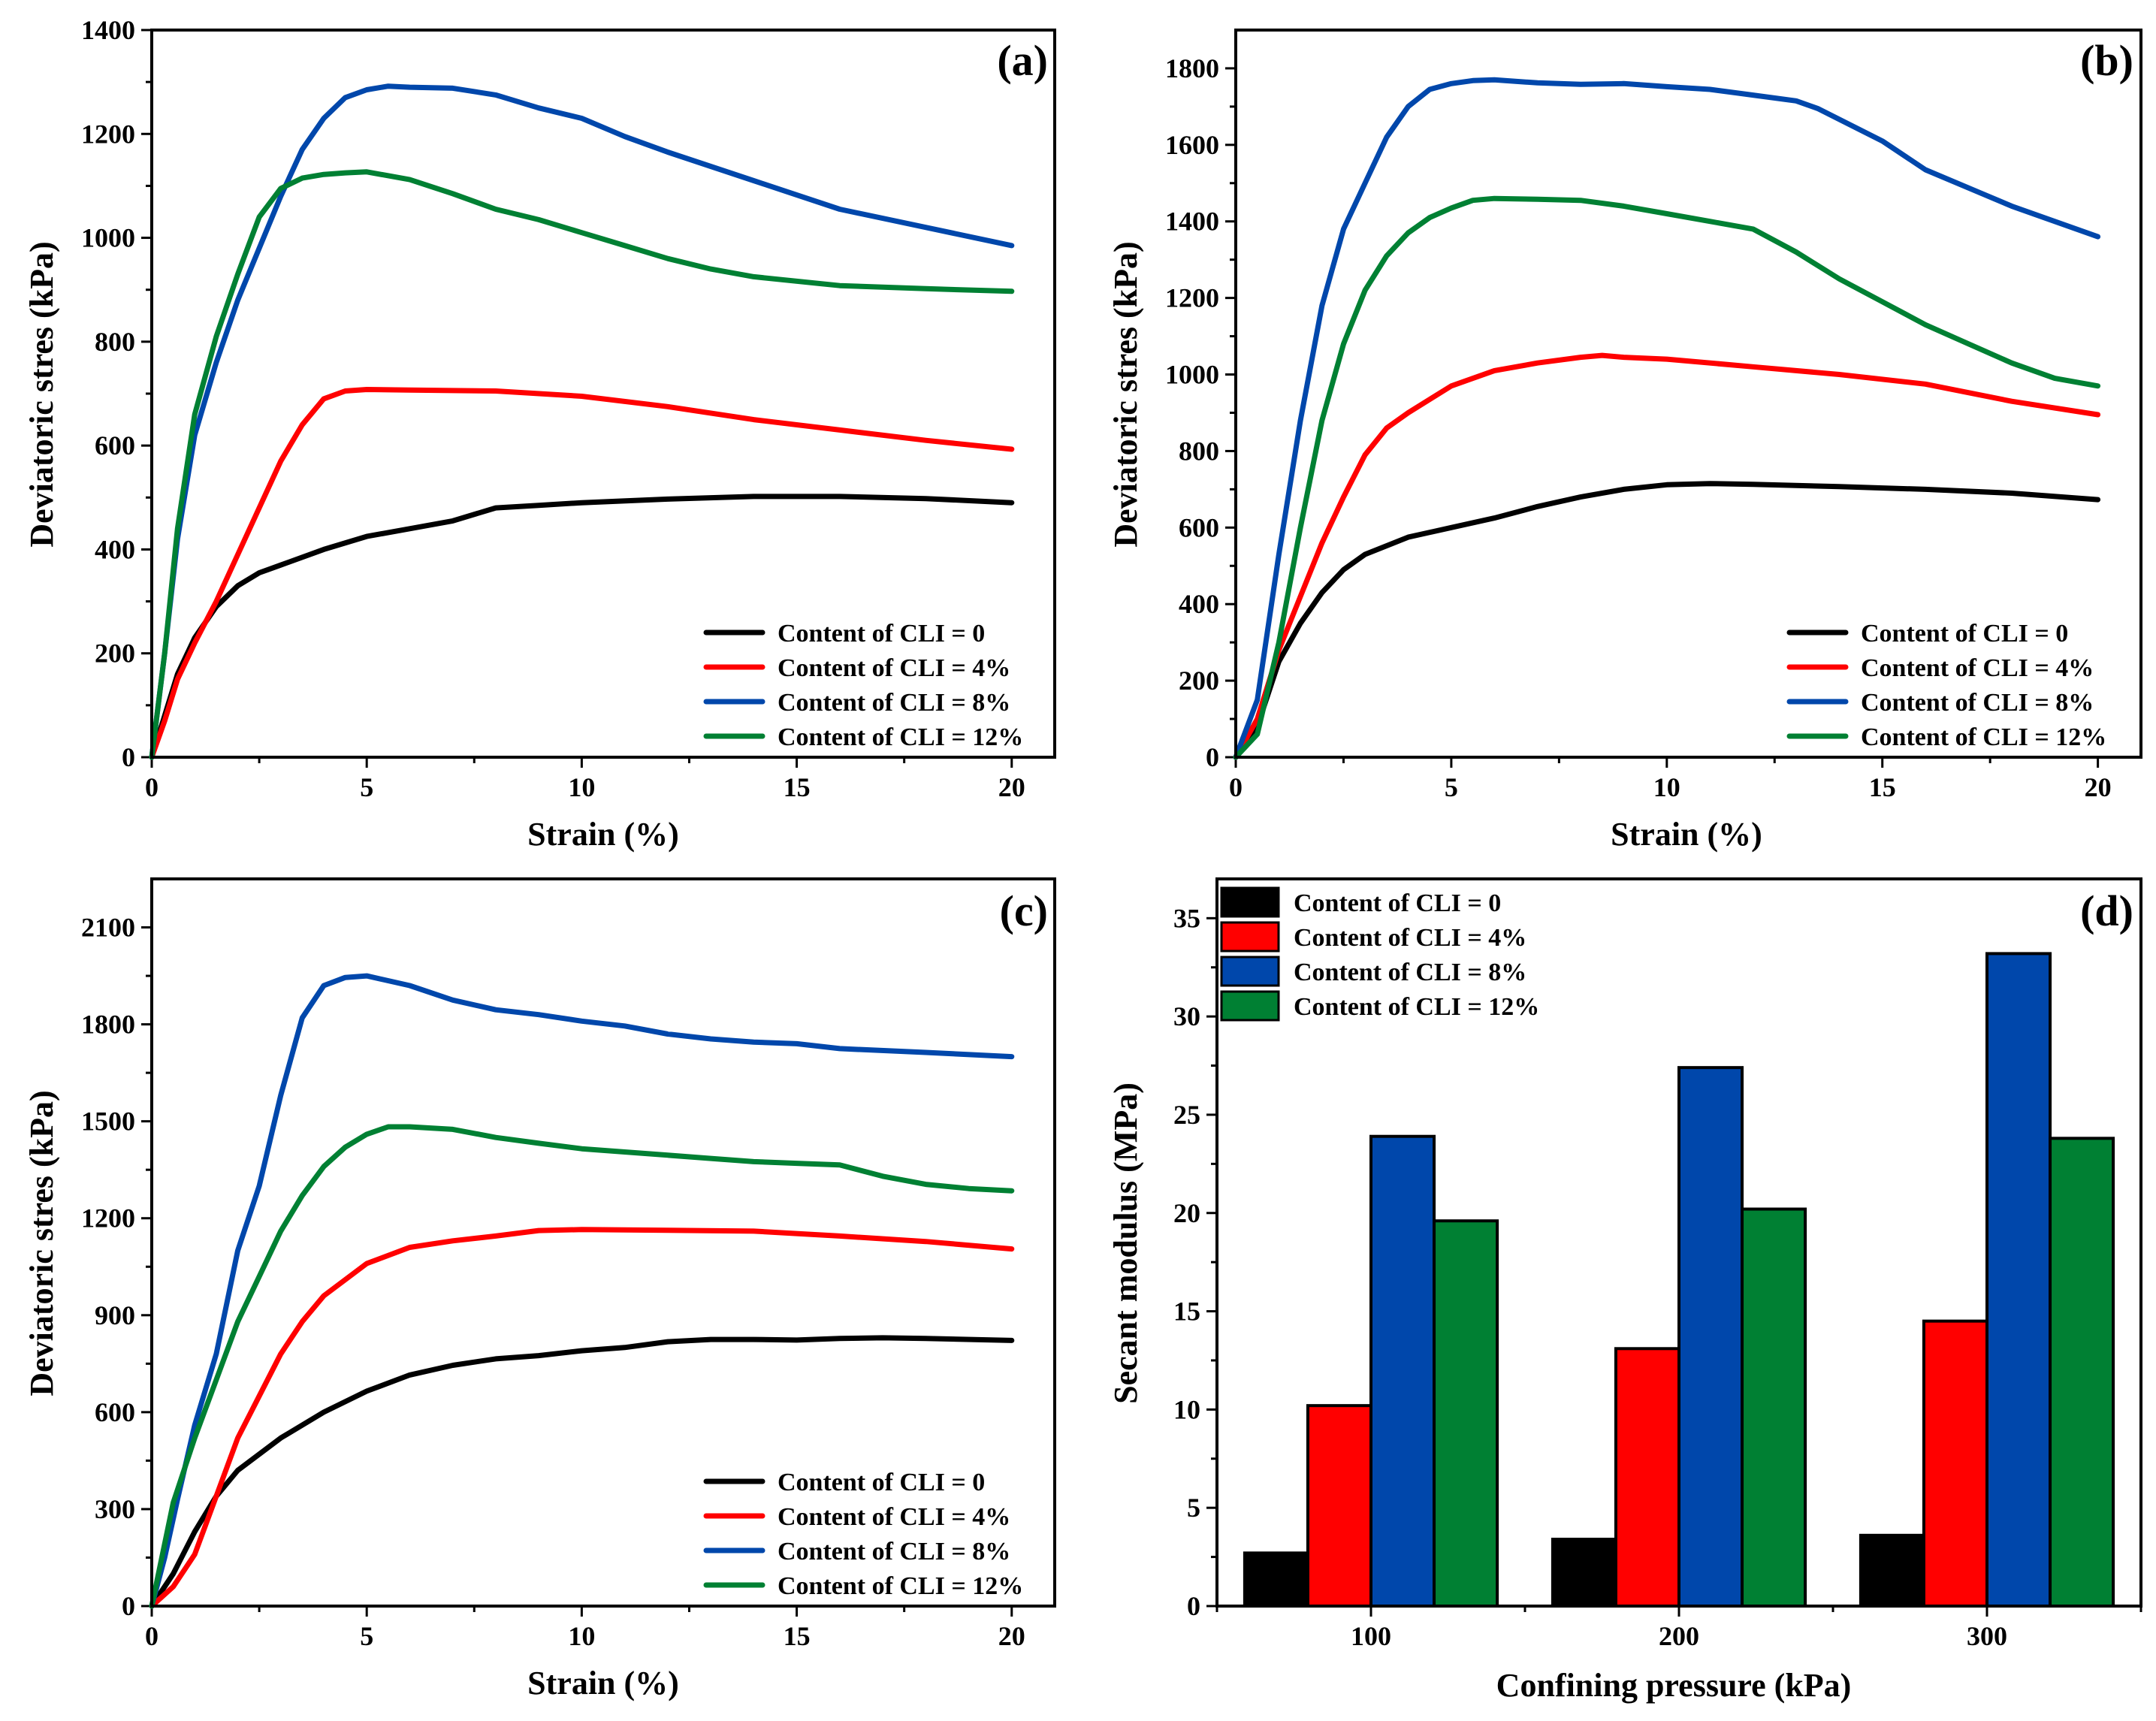 The width and height of the screenshot is (2156, 1721). Describe the element at coordinates (115, 1509) in the screenshot. I see `panel-c-y-tick-label: 300` at that location.